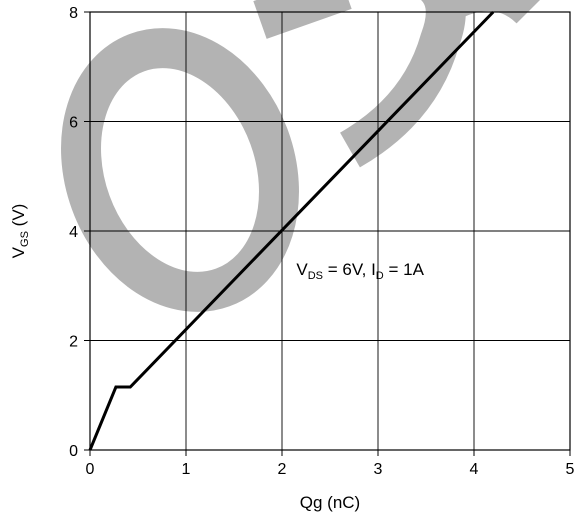 Image resolution: width=579 pixels, height=528 pixels. I want to click on annotation-subscript: D, so click(380, 276).